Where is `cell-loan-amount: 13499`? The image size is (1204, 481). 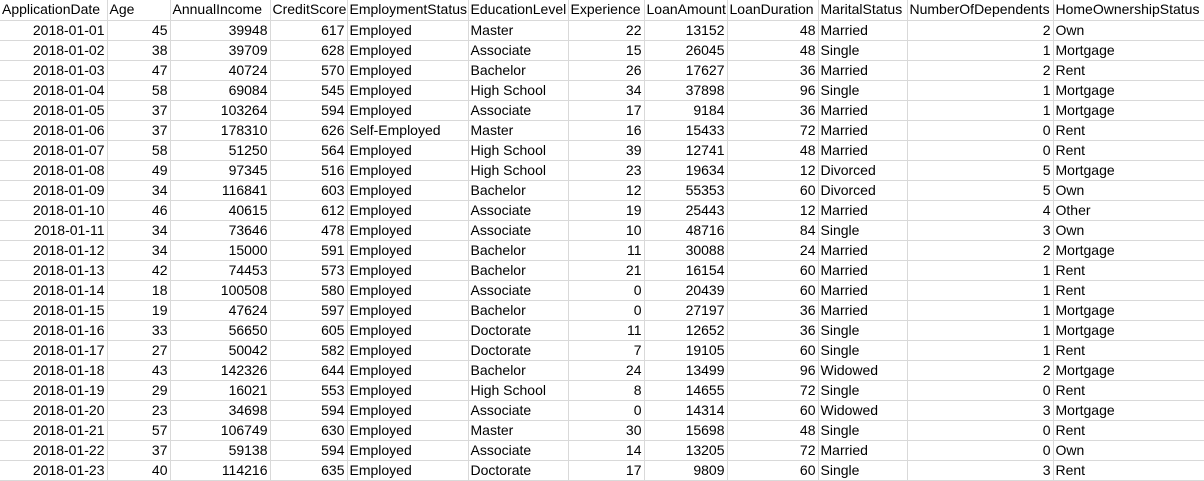 cell-loan-amount: 13499 is located at coordinates (686, 370).